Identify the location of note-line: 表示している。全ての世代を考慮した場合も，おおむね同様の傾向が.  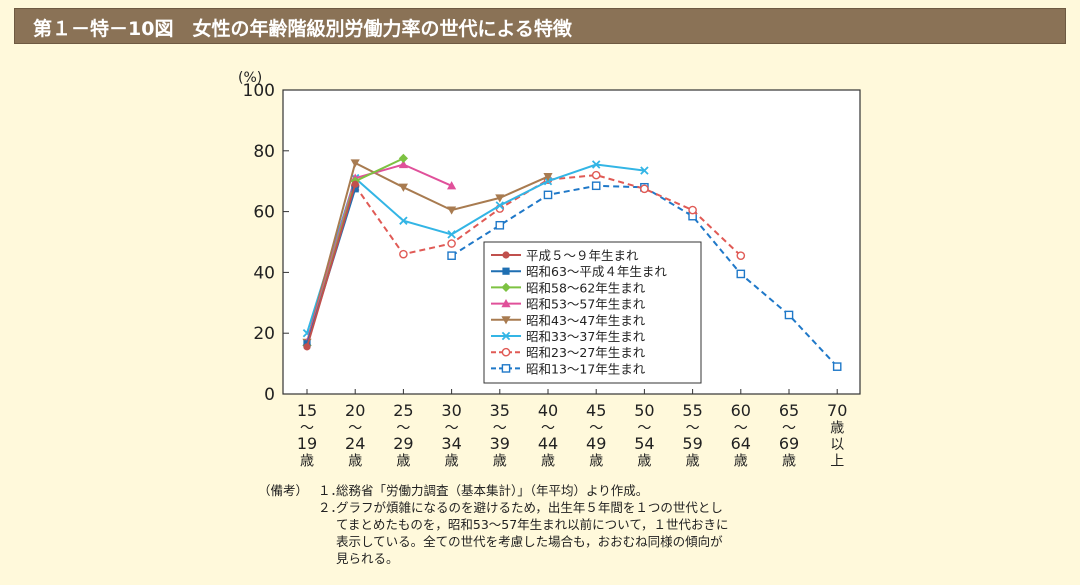
(529, 541).